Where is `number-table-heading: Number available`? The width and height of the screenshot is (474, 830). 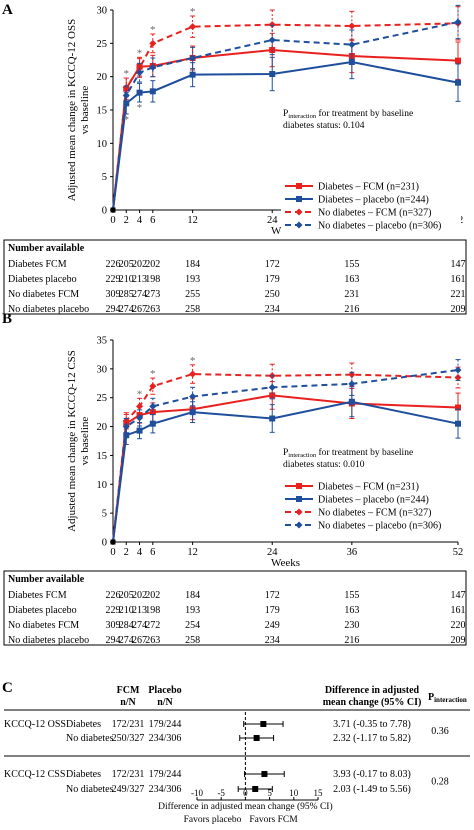
number-table-heading: Number available is located at coordinates (46, 248).